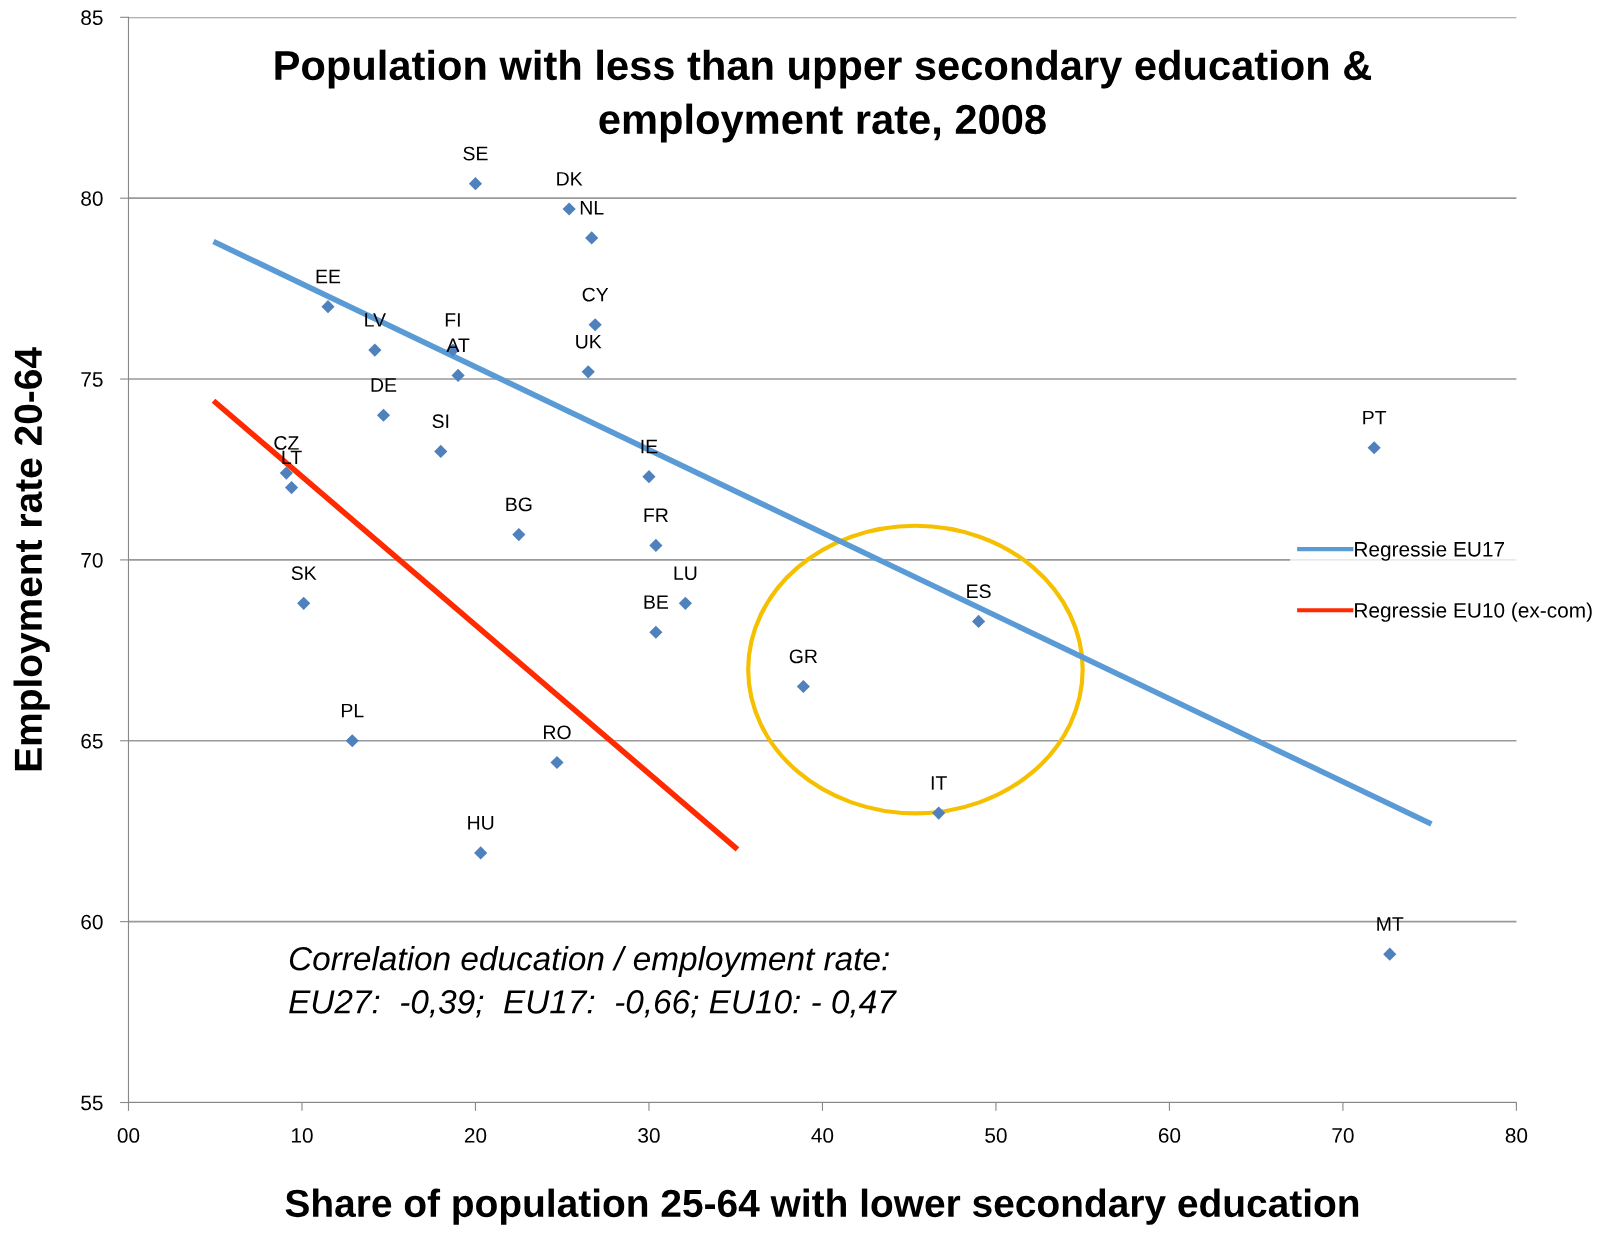 This screenshot has width=1612, height=1236. What do you see at coordinates (1430, 551) in the screenshot?
I see `legend-label: Regressie EU17` at bounding box center [1430, 551].